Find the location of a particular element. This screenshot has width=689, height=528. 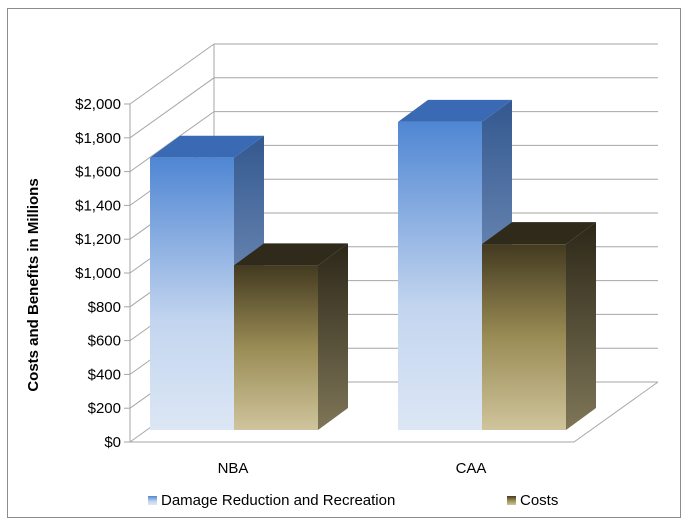

y-tick-label-3: $600 is located at coordinates (104, 341).